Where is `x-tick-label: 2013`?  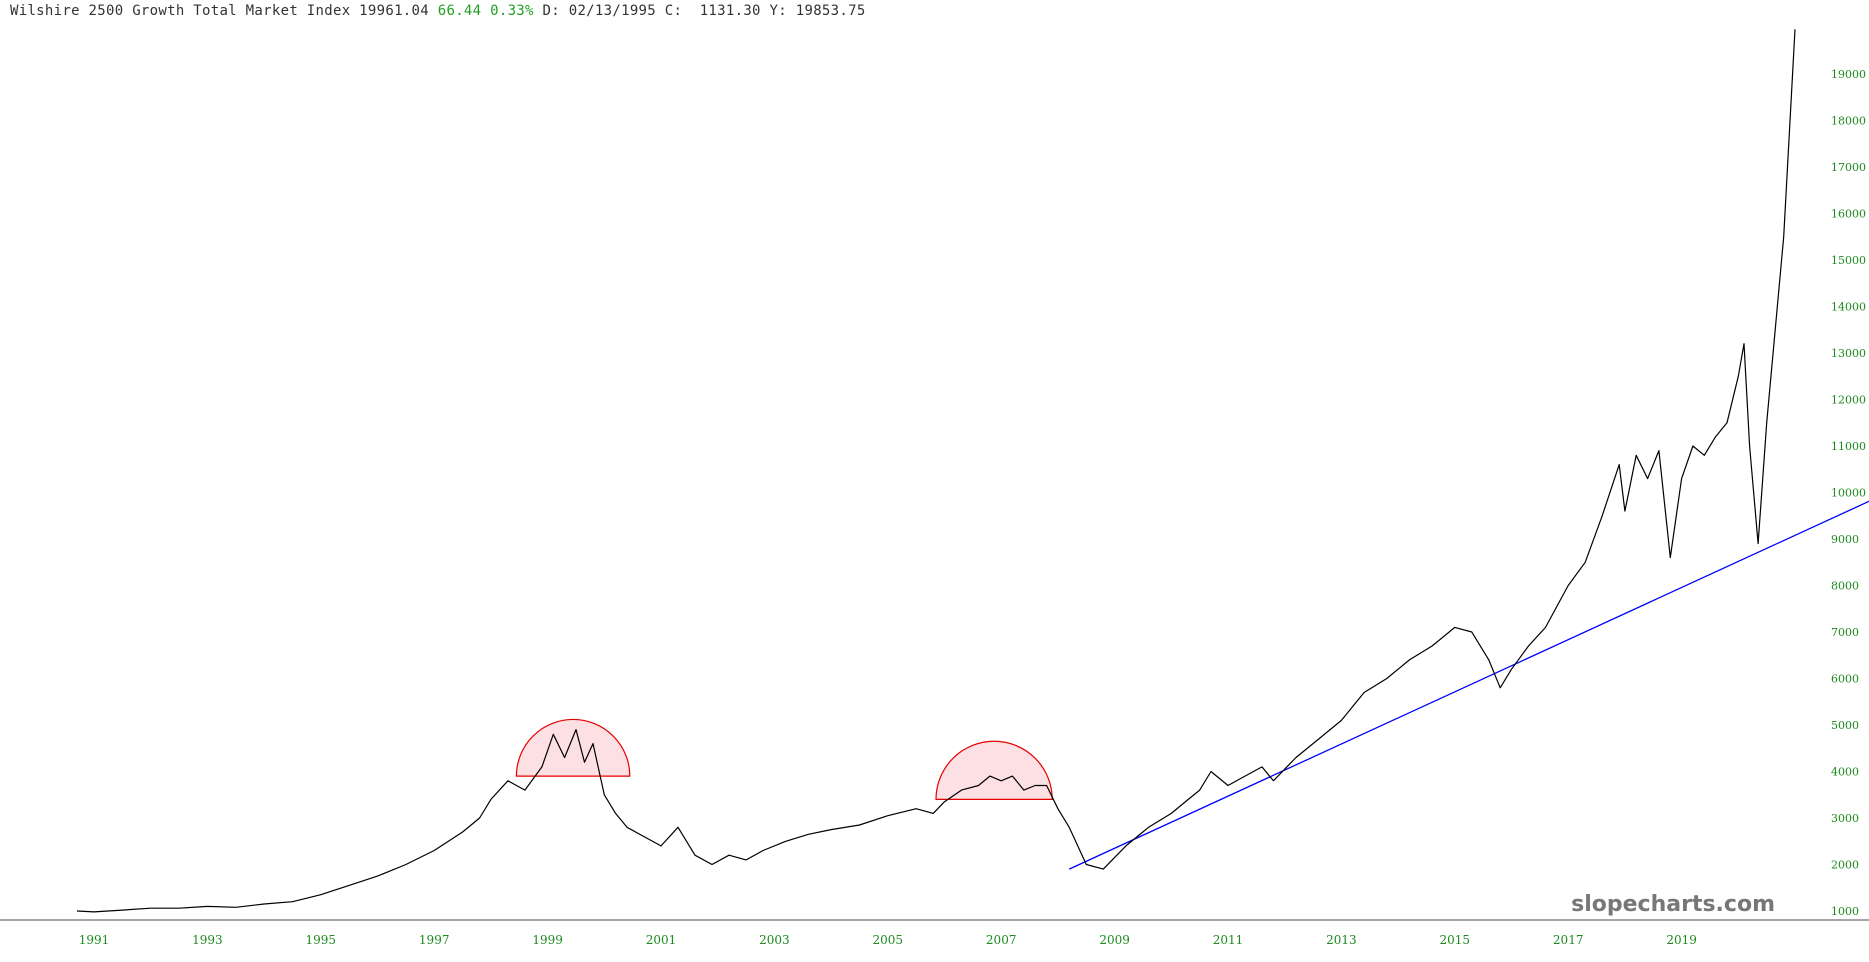 x-tick-label: 2013 is located at coordinates (1341, 940).